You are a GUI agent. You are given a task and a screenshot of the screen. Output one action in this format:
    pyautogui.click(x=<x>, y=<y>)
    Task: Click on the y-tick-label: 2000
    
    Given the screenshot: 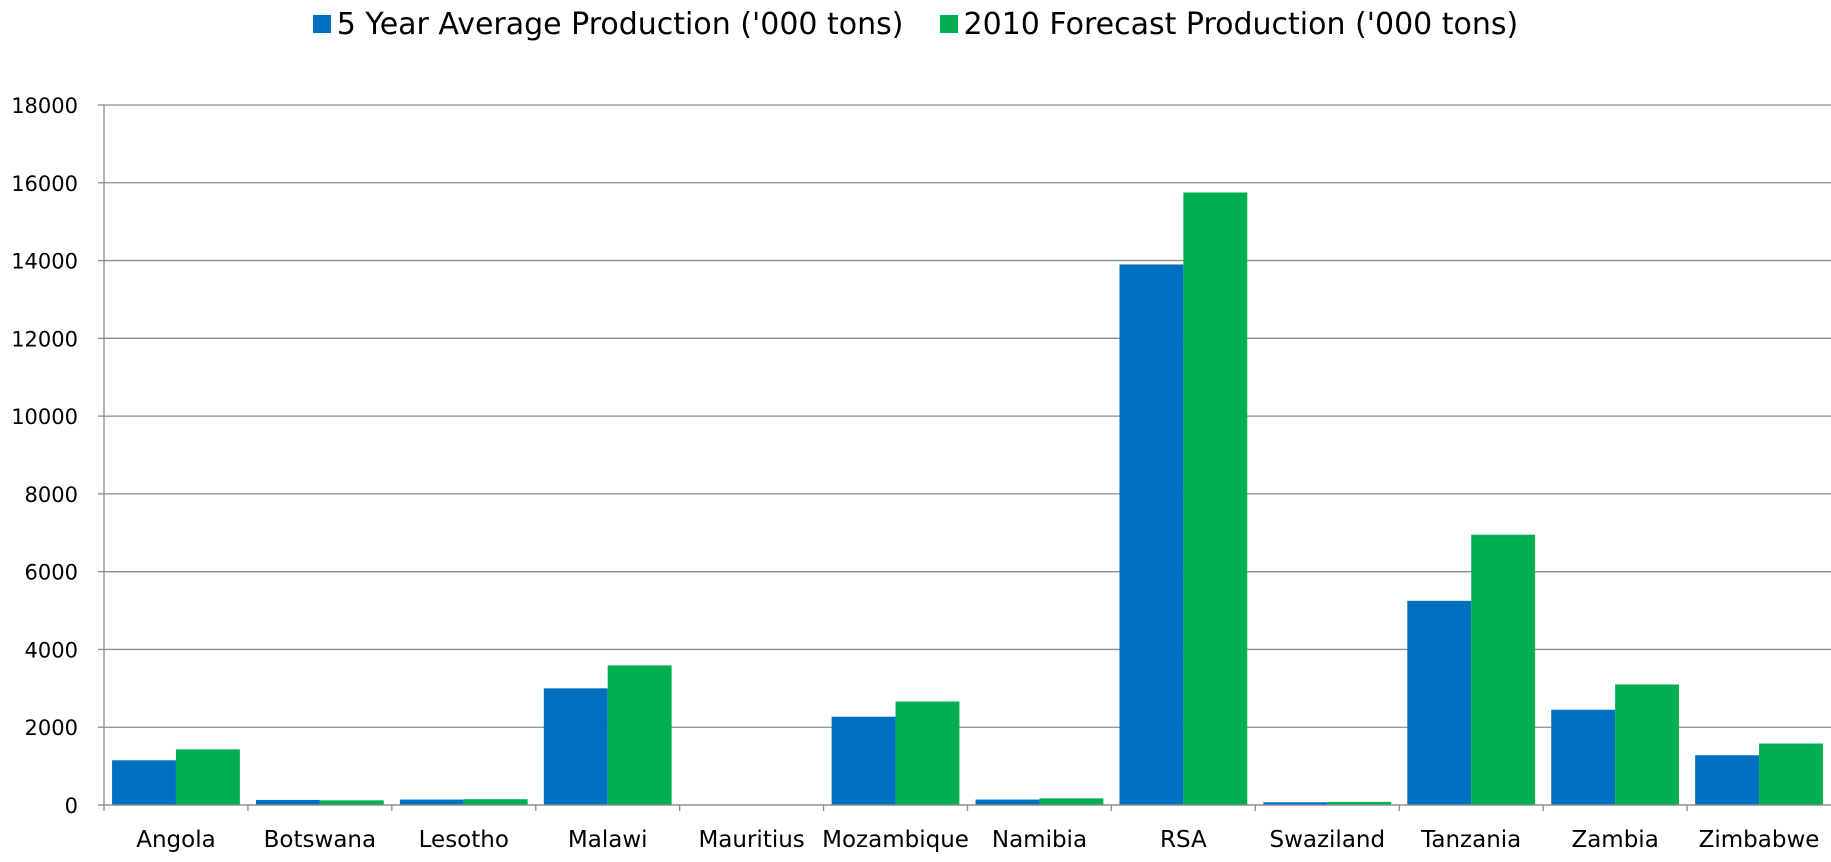 What is the action you would take?
    pyautogui.click(x=51, y=728)
    